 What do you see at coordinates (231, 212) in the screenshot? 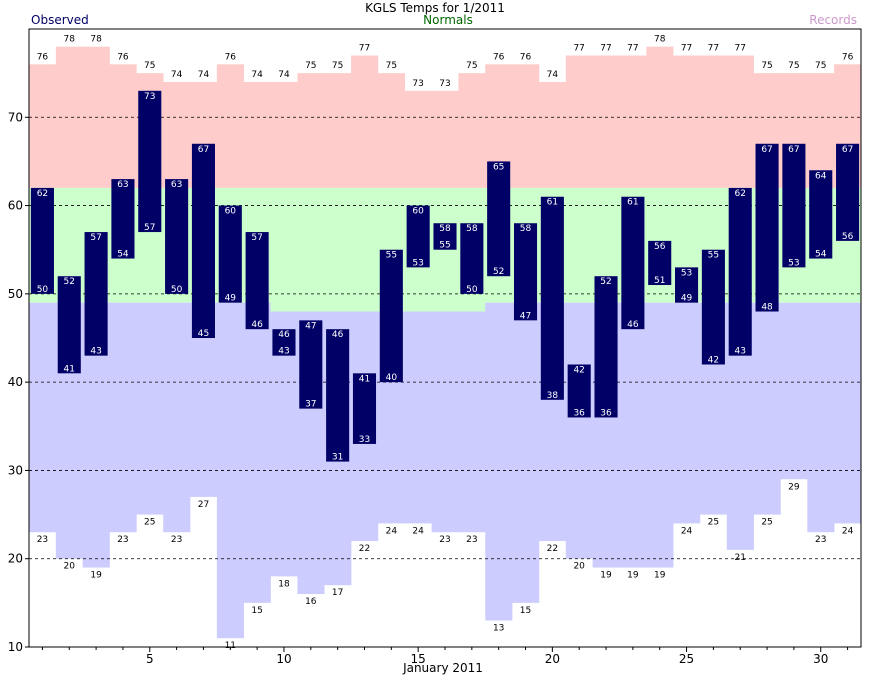
I see `observed-high-label-day-8: 60` at bounding box center [231, 212].